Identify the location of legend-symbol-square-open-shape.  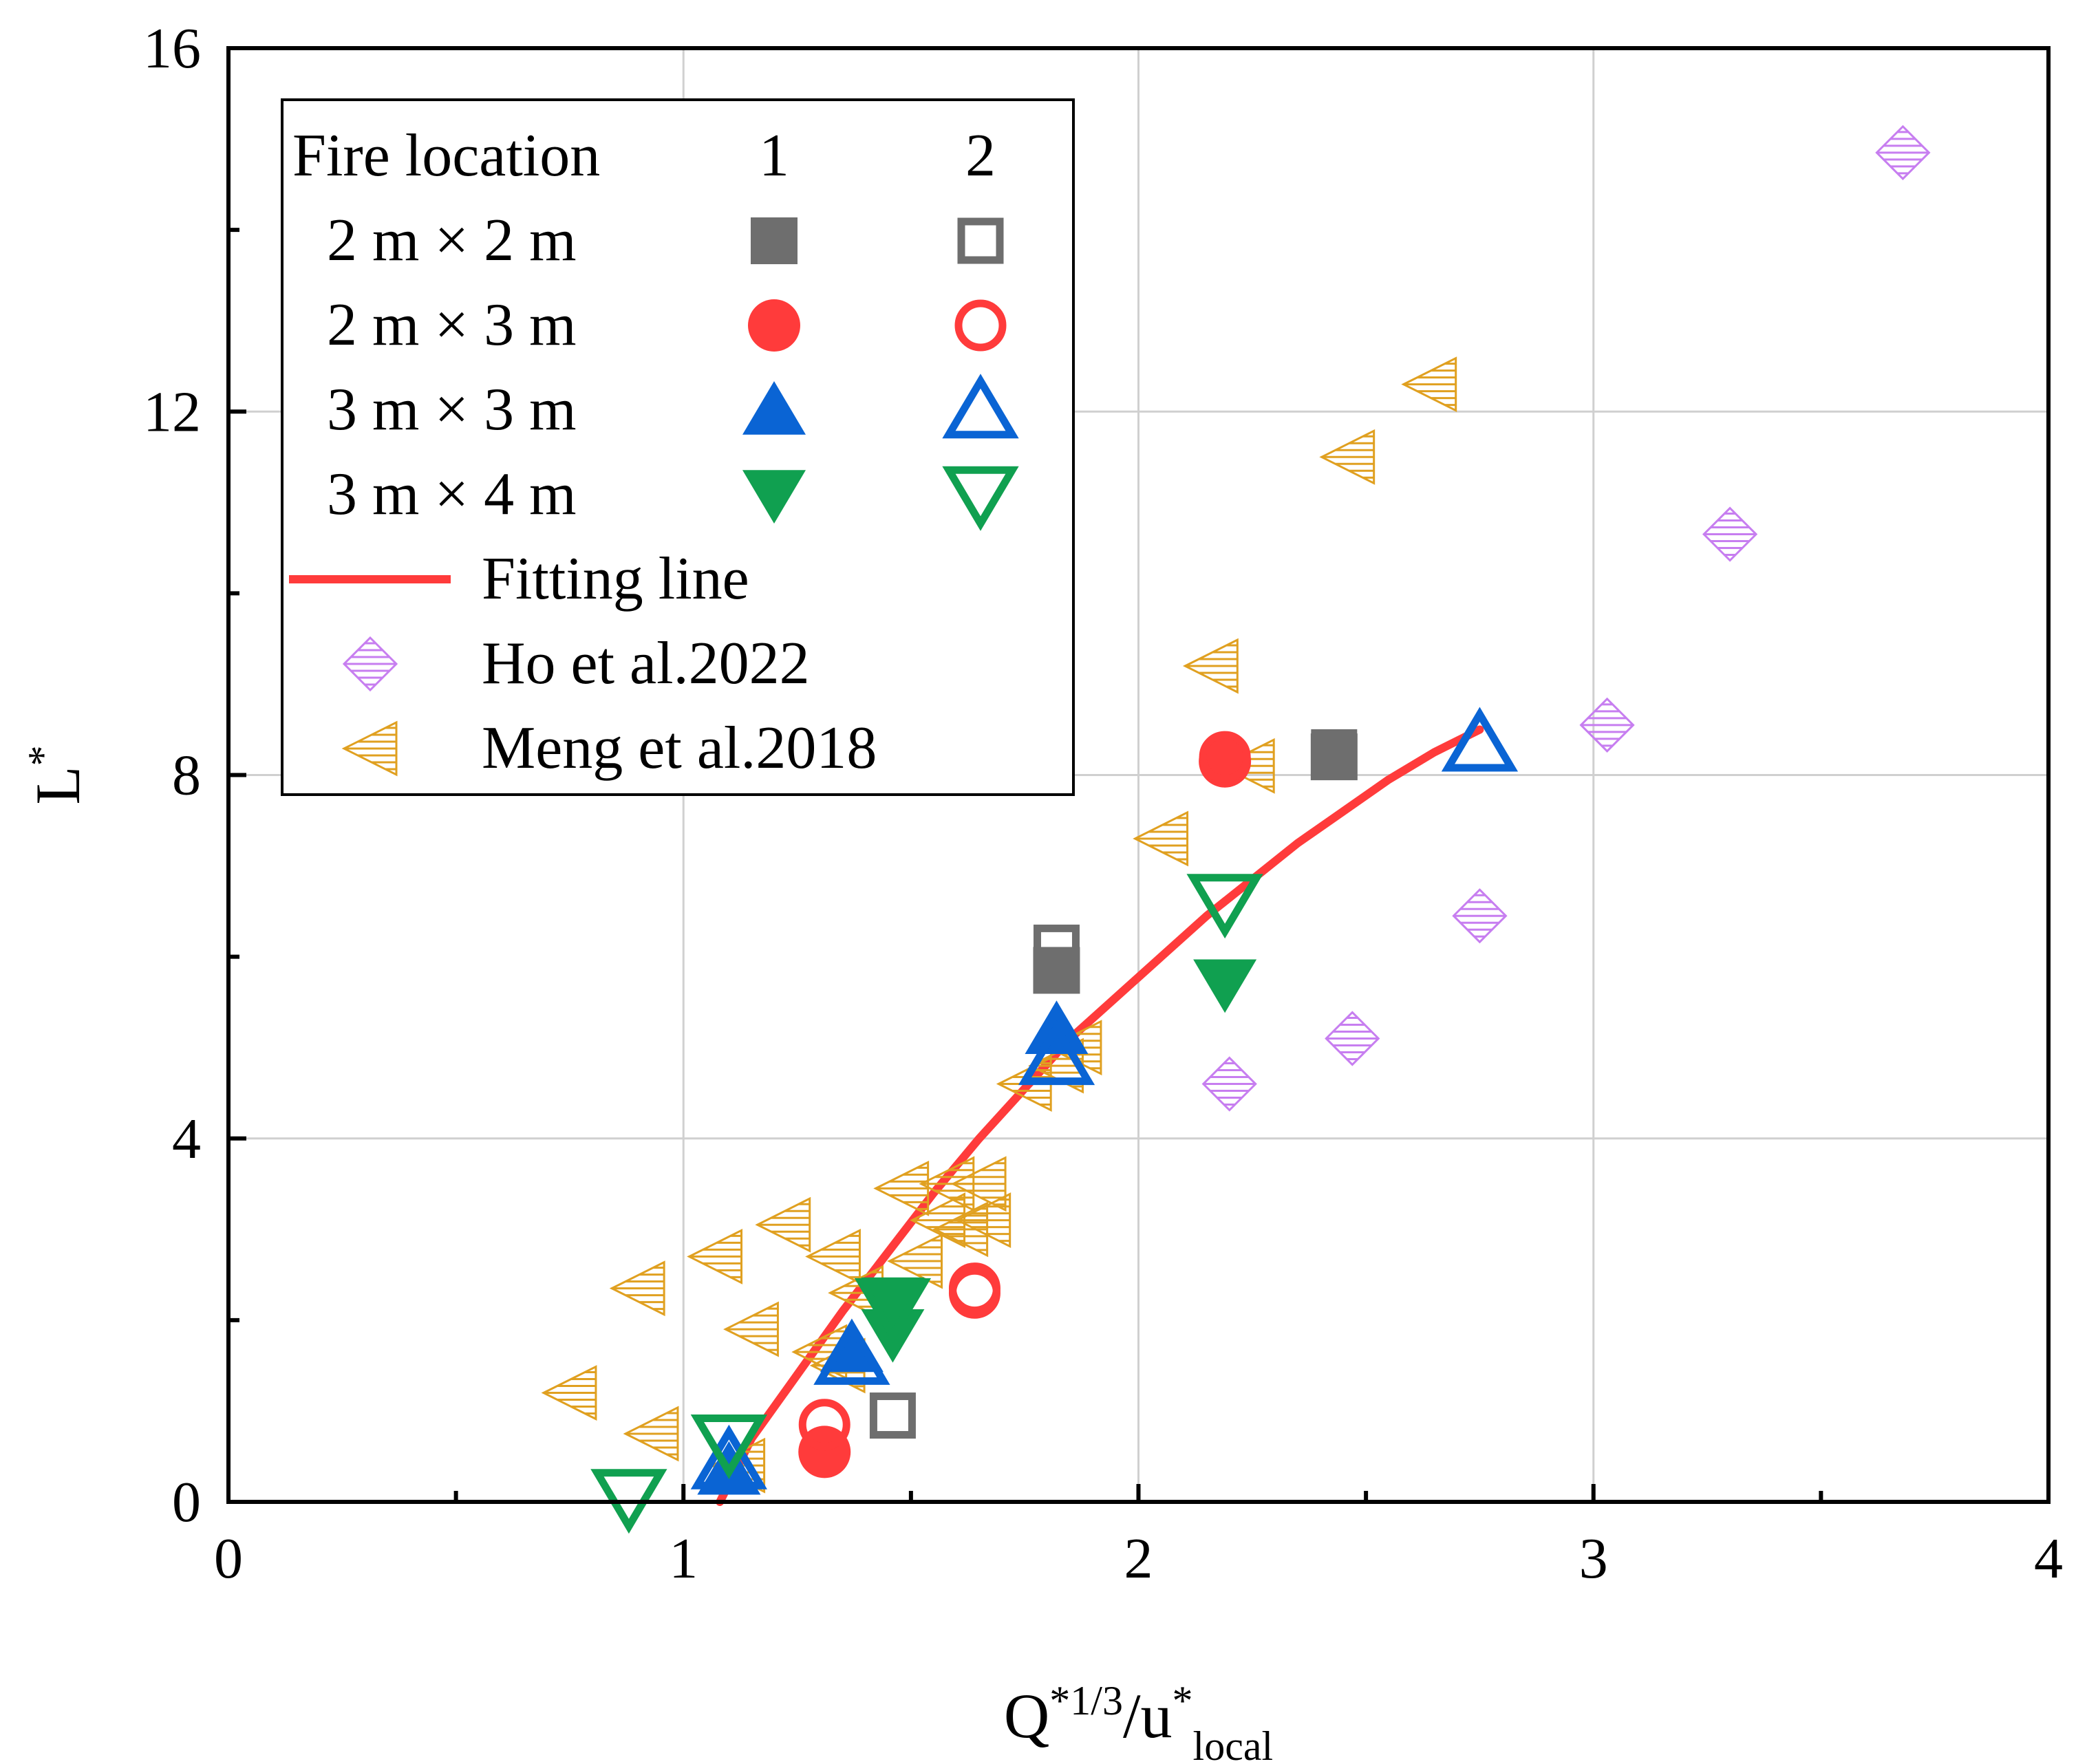
(980, 240).